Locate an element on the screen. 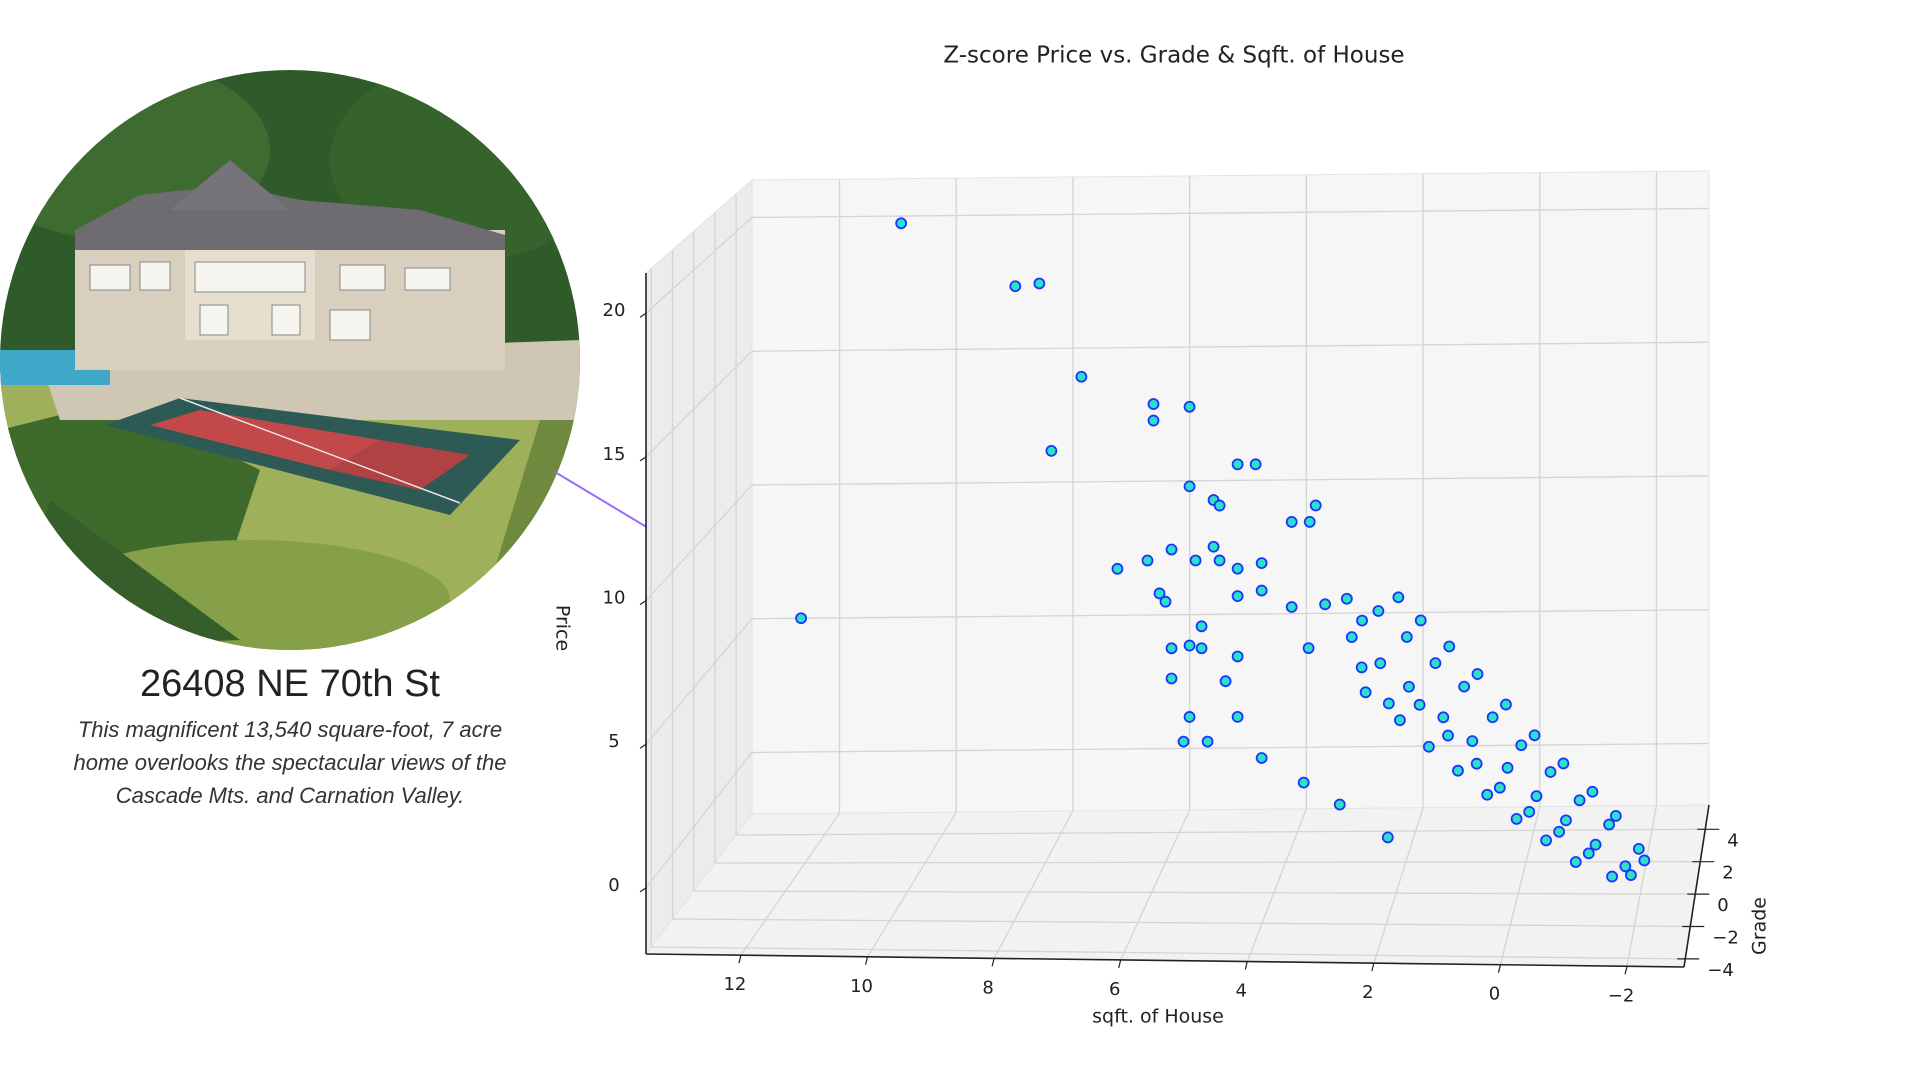 This screenshot has height=1080, width=1920. x-tick-label: 10 is located at coordinates (861, 986).